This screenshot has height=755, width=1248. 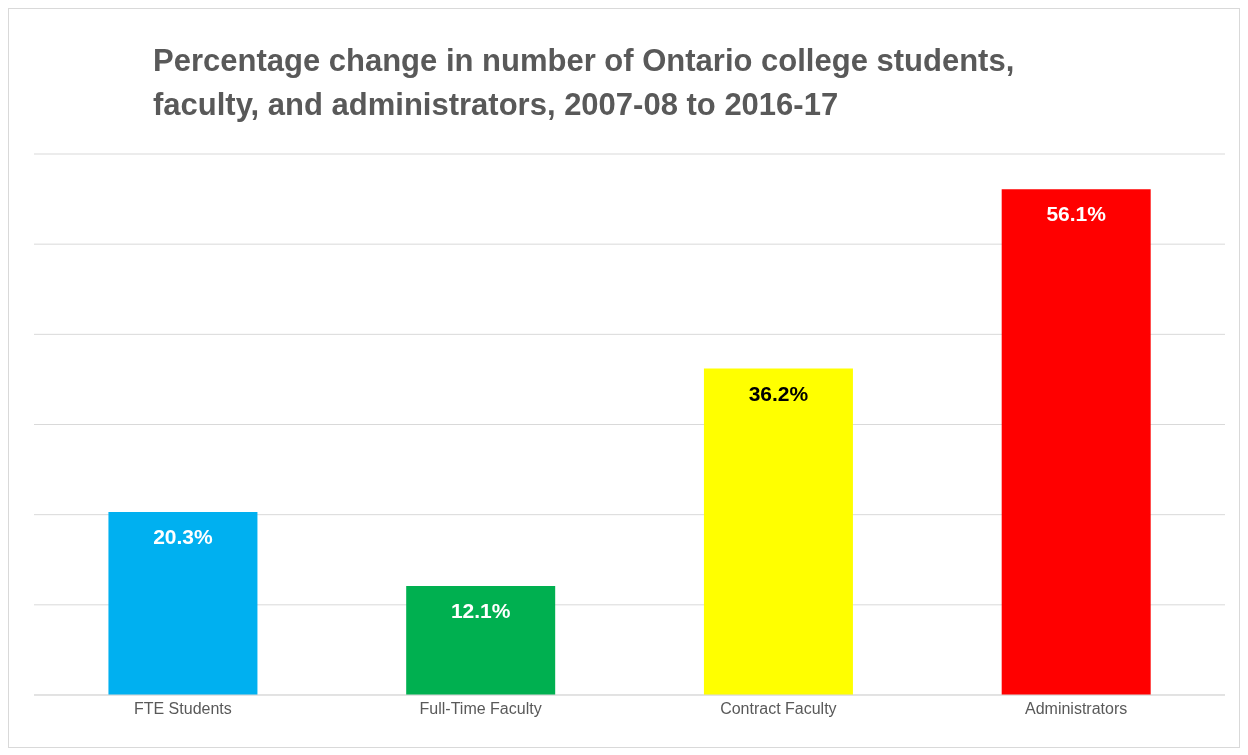 I want to click on x-tick-label: Administrators, so click(x=1076, y=709).